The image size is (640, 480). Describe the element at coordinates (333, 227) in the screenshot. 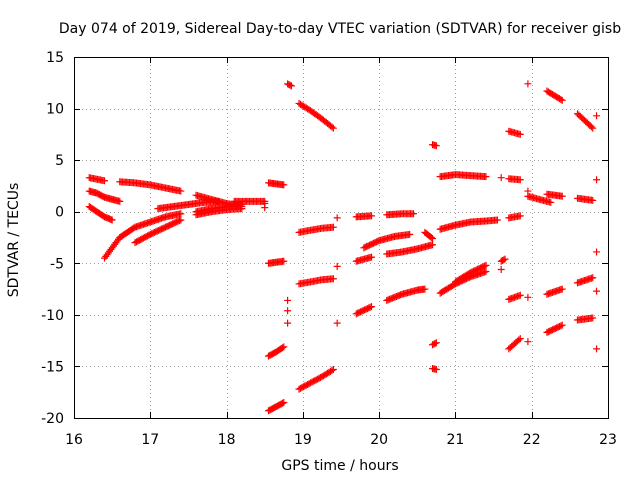

I see `data-point-s14` at that location.